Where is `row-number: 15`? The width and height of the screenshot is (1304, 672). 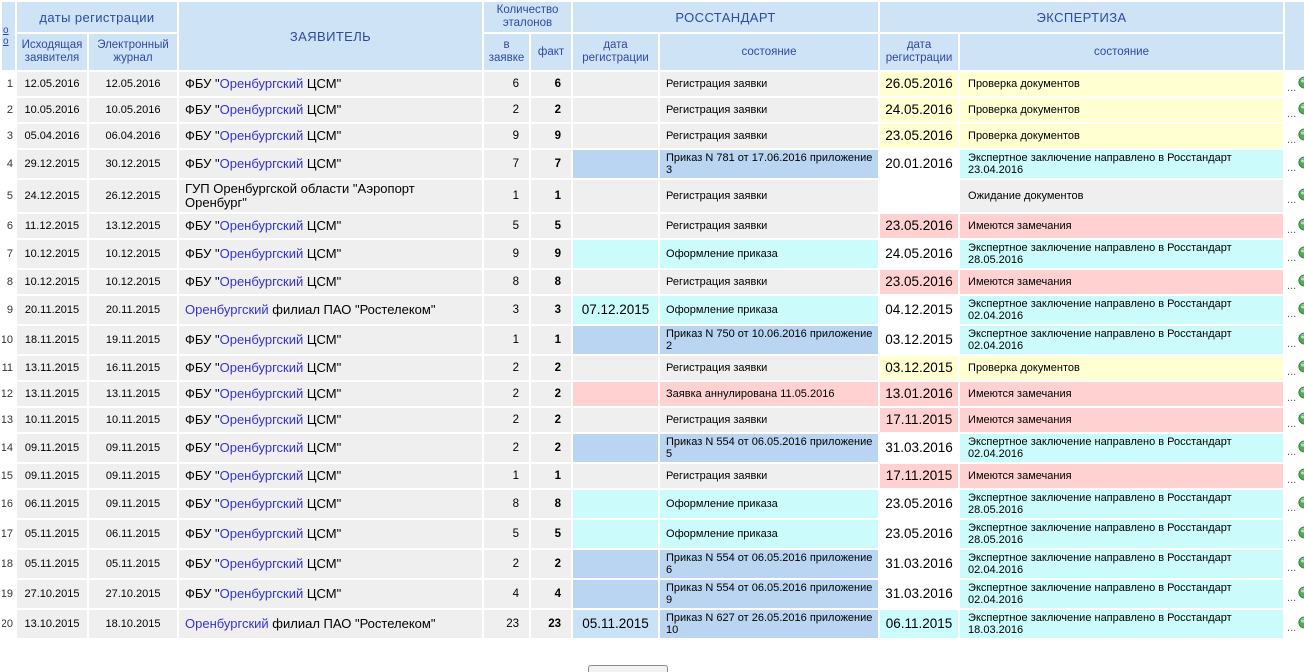
row-number: 15 is located at coordinates (8, 476).